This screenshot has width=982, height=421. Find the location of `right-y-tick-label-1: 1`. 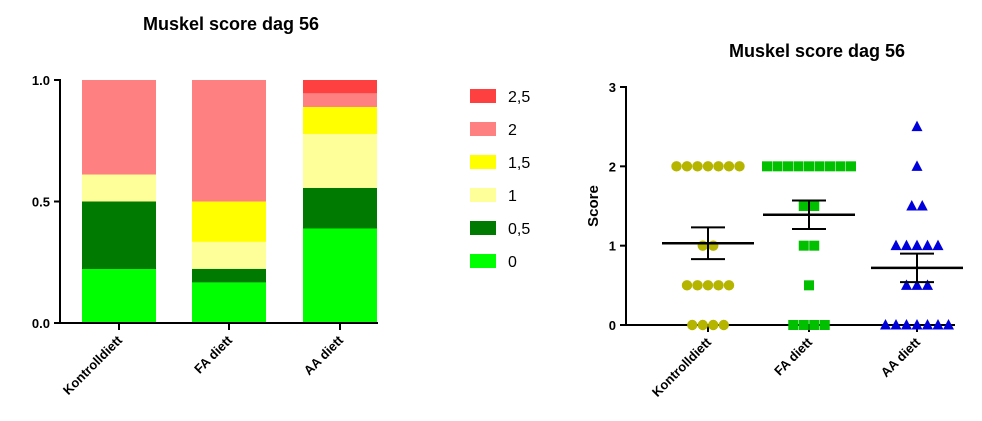

right-y-tick-label-1: 1 is located at coordinates (612, 246).